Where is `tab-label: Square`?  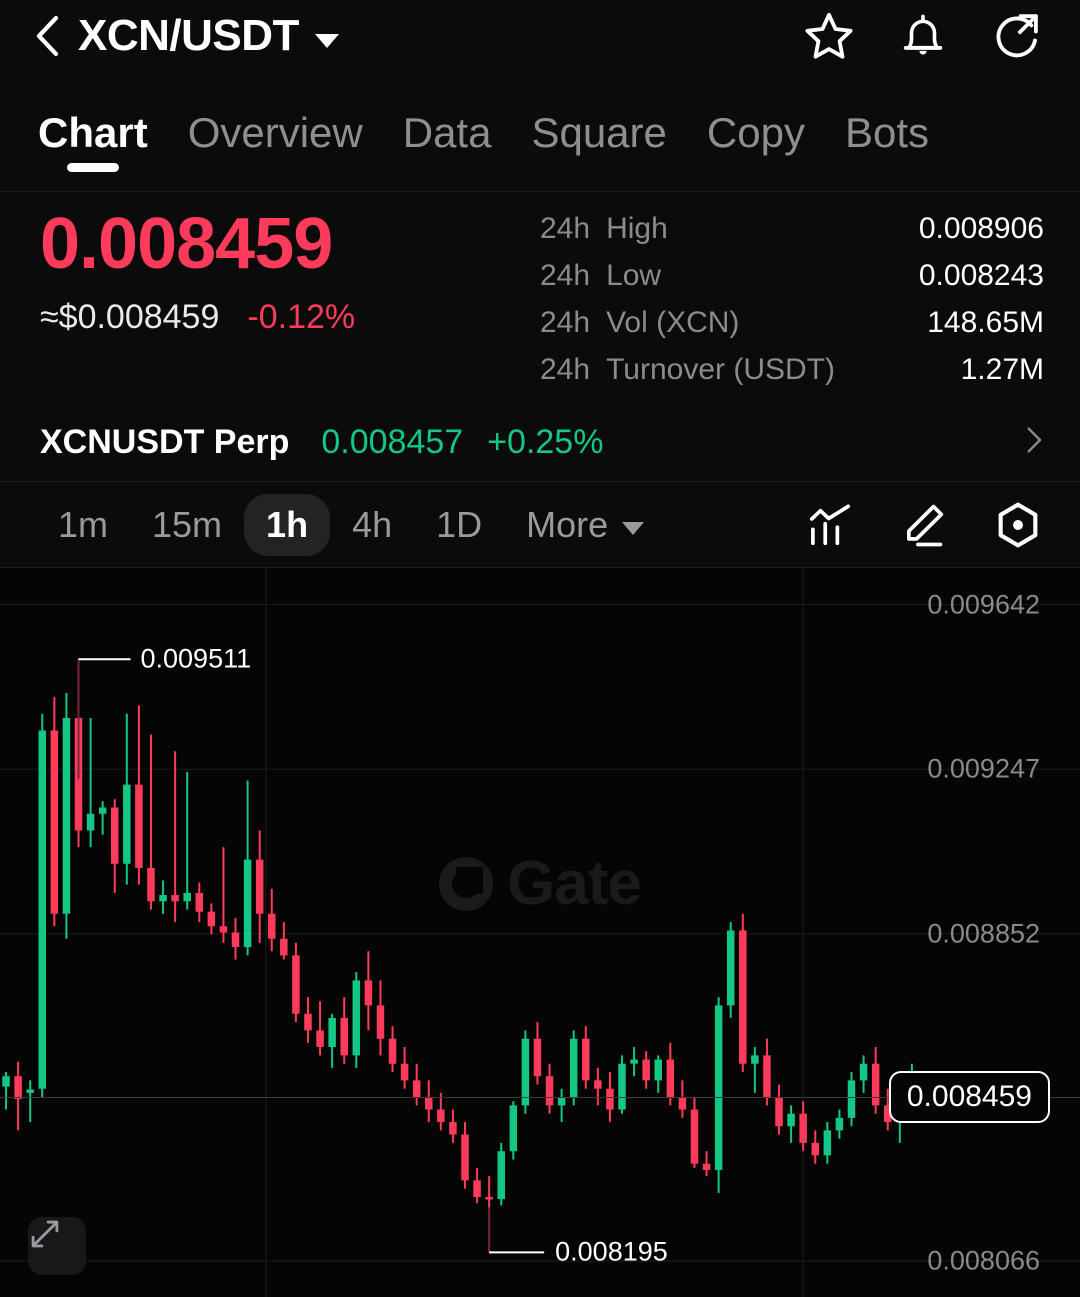 tab-label: Square is located at coordinates (599, 132).